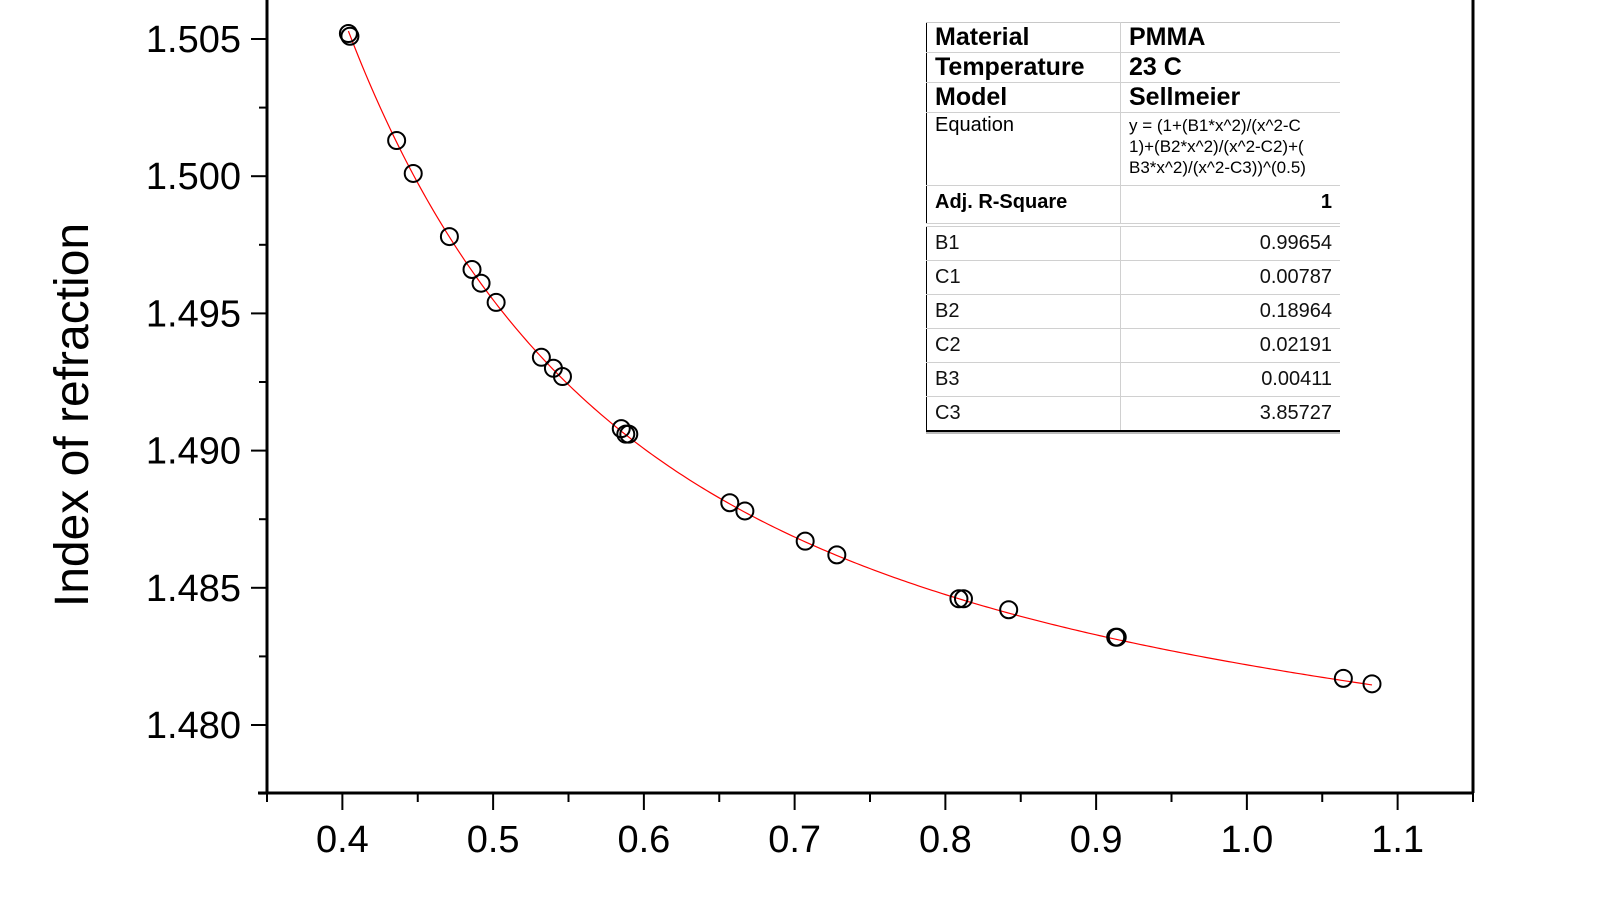 This screenshot has height=900, width=1600. I want to click on param-label: C3, so click(1023, 413).